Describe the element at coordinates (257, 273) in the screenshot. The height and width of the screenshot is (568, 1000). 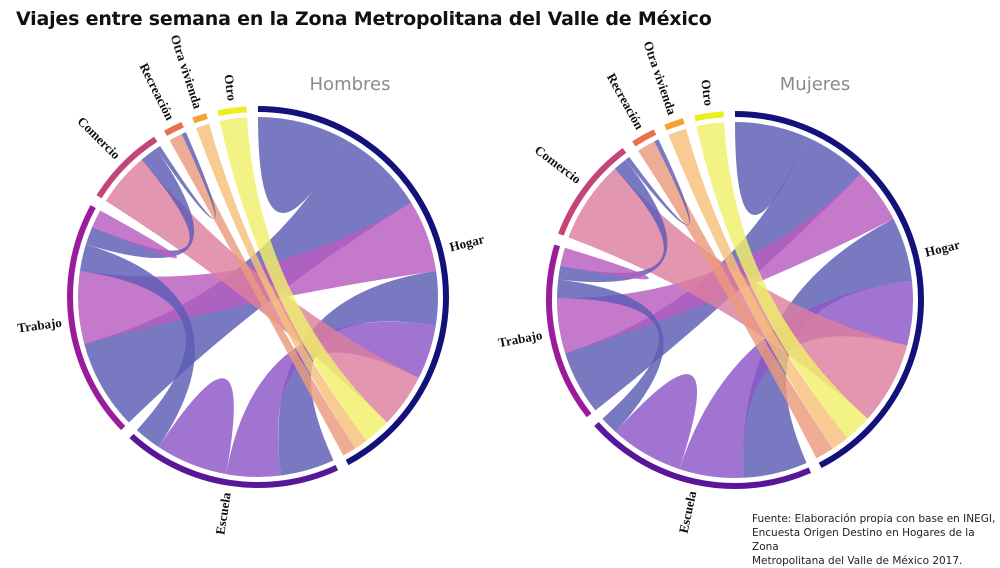
I see `chord-trabajo-hogar` at that location.